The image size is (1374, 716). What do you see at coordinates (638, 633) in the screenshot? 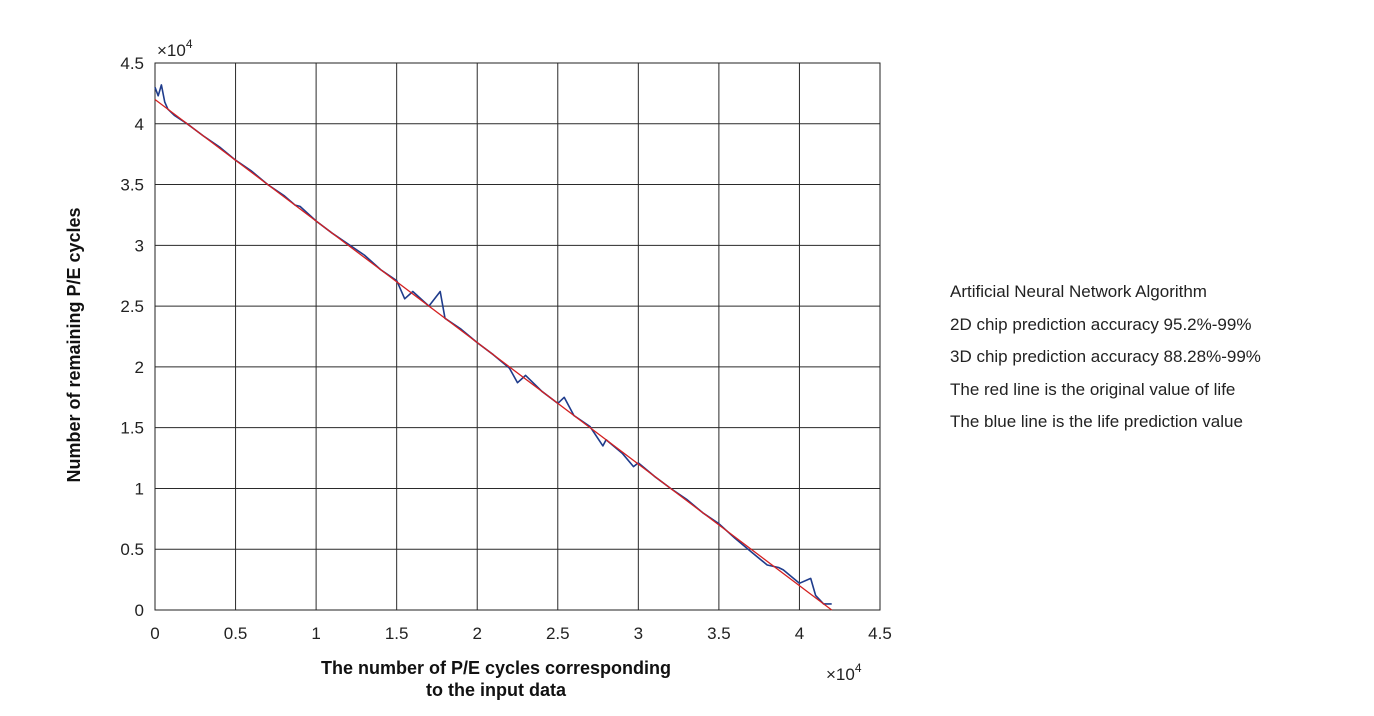
I see `x-tick-label: 3` at bounding box center [638, 633].